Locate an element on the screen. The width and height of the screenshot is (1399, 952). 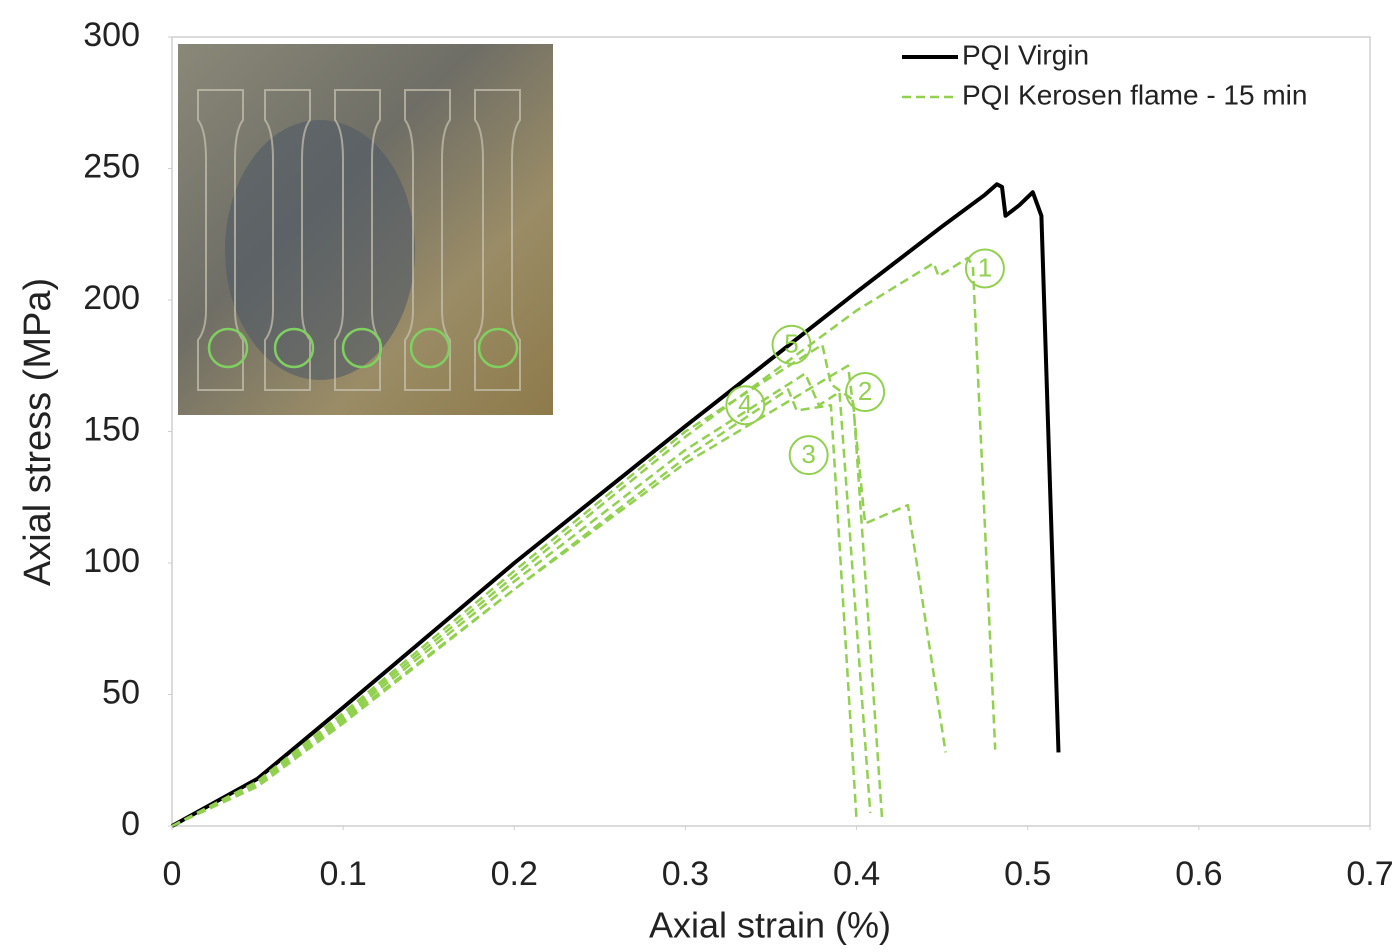
y-tick-label: 150 is located at coordinates (111, 429).